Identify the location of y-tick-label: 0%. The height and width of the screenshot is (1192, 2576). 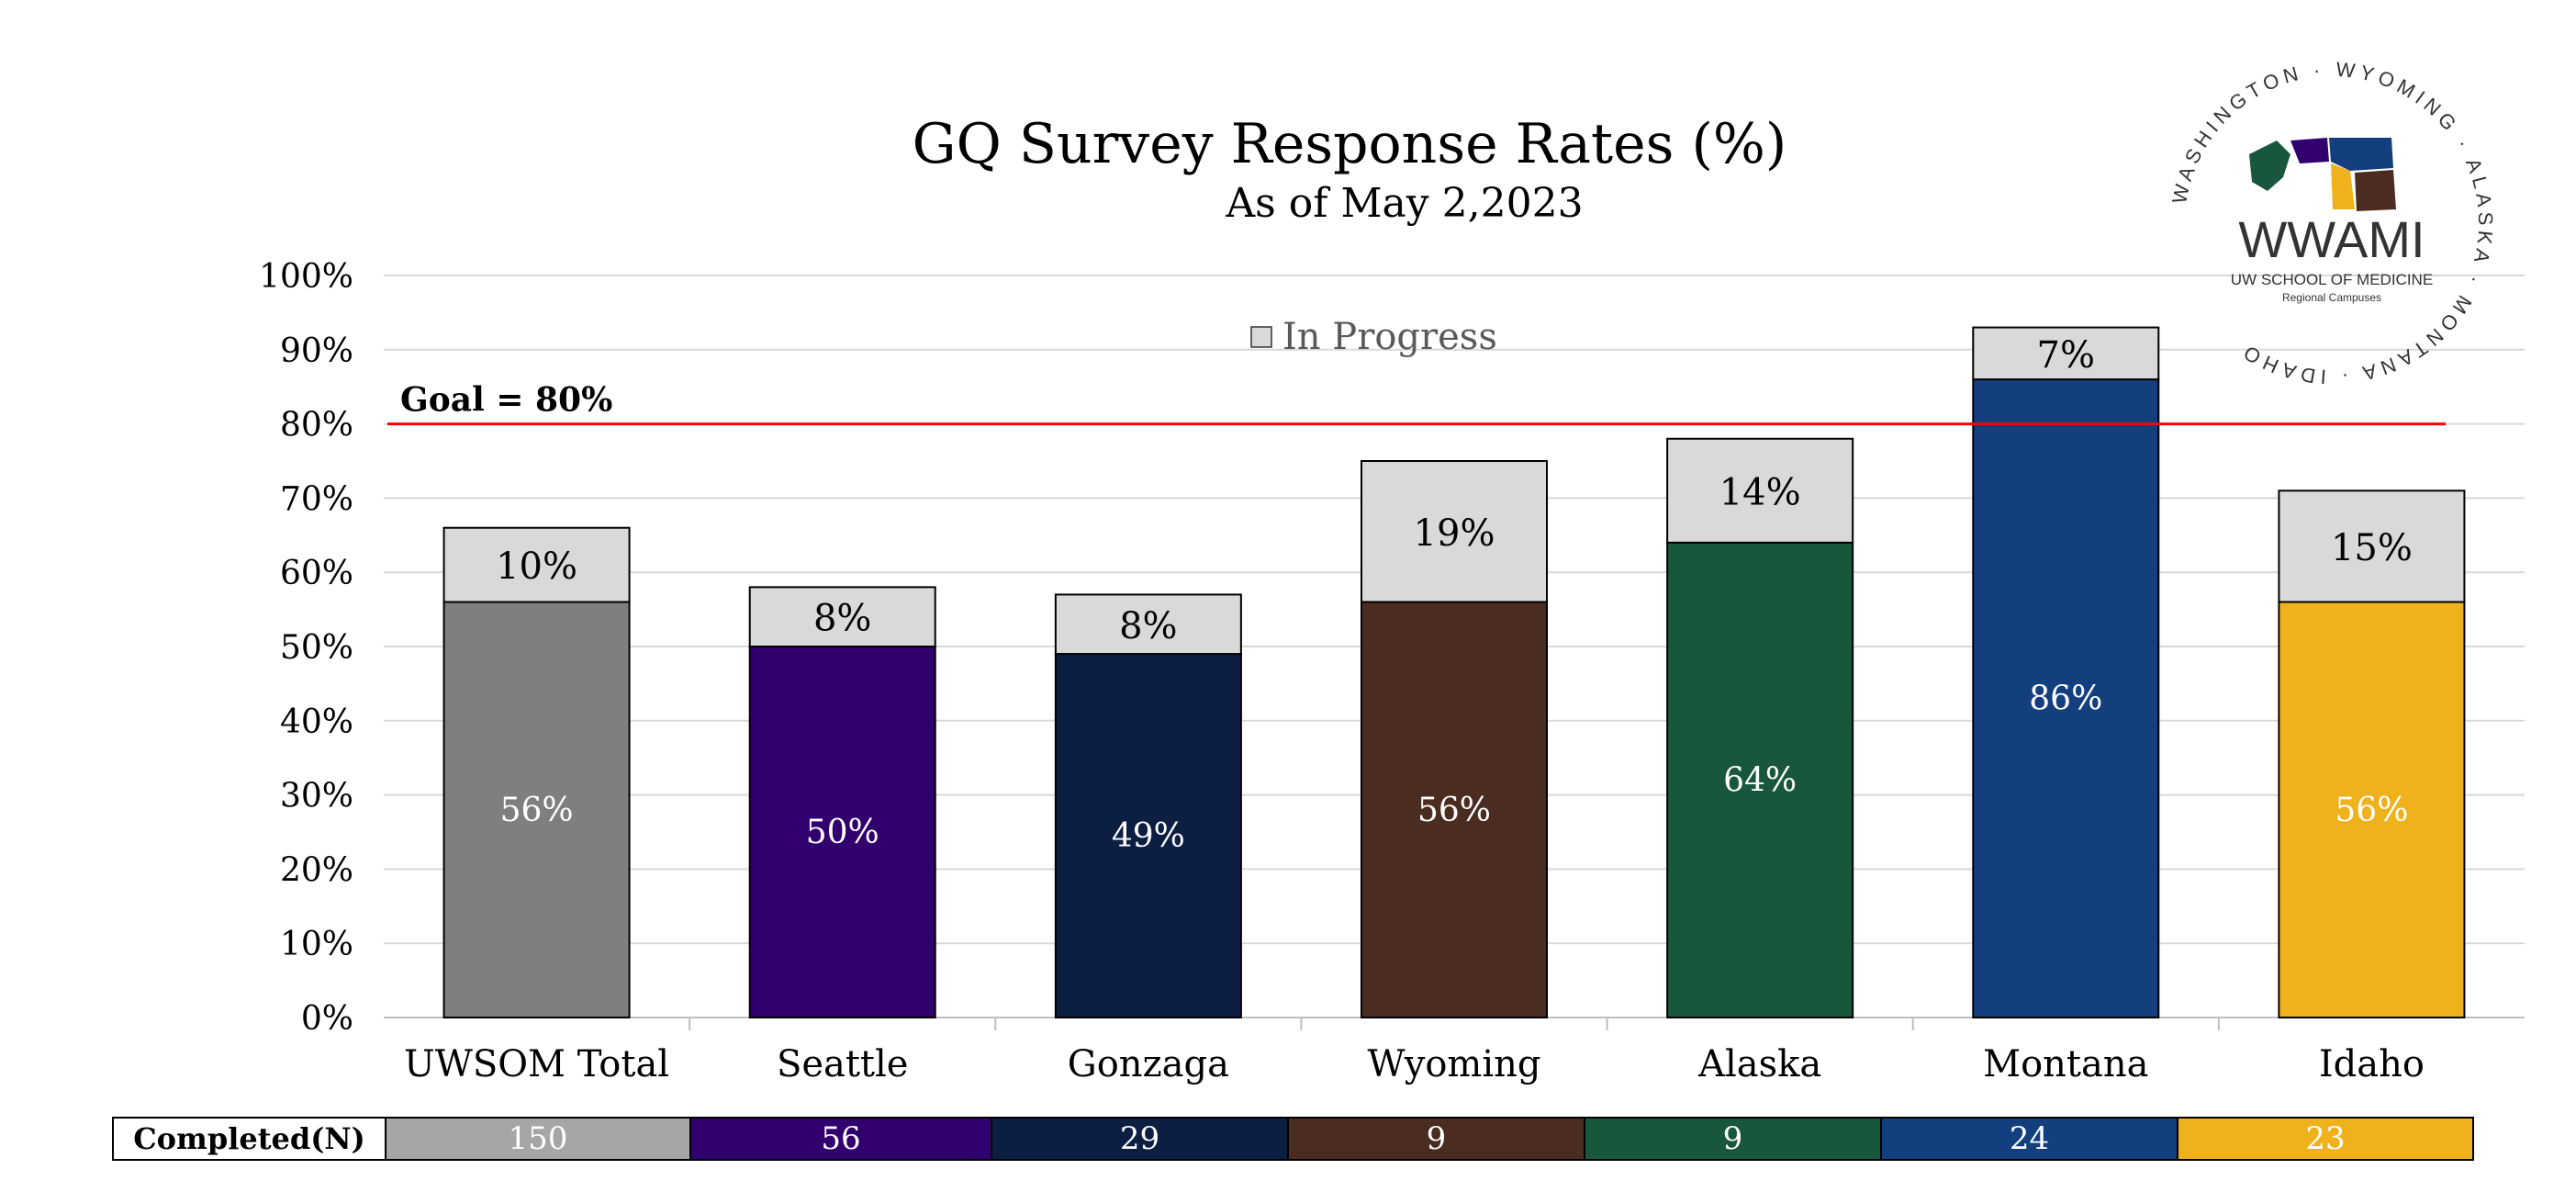
(327, 1019).